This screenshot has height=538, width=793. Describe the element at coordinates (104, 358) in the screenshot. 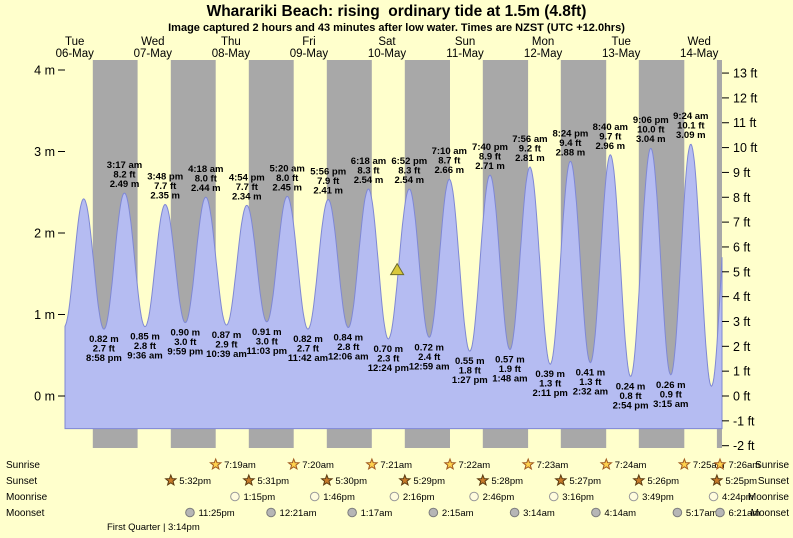

I see `tide-label-line: 8:58 pm` at that location.